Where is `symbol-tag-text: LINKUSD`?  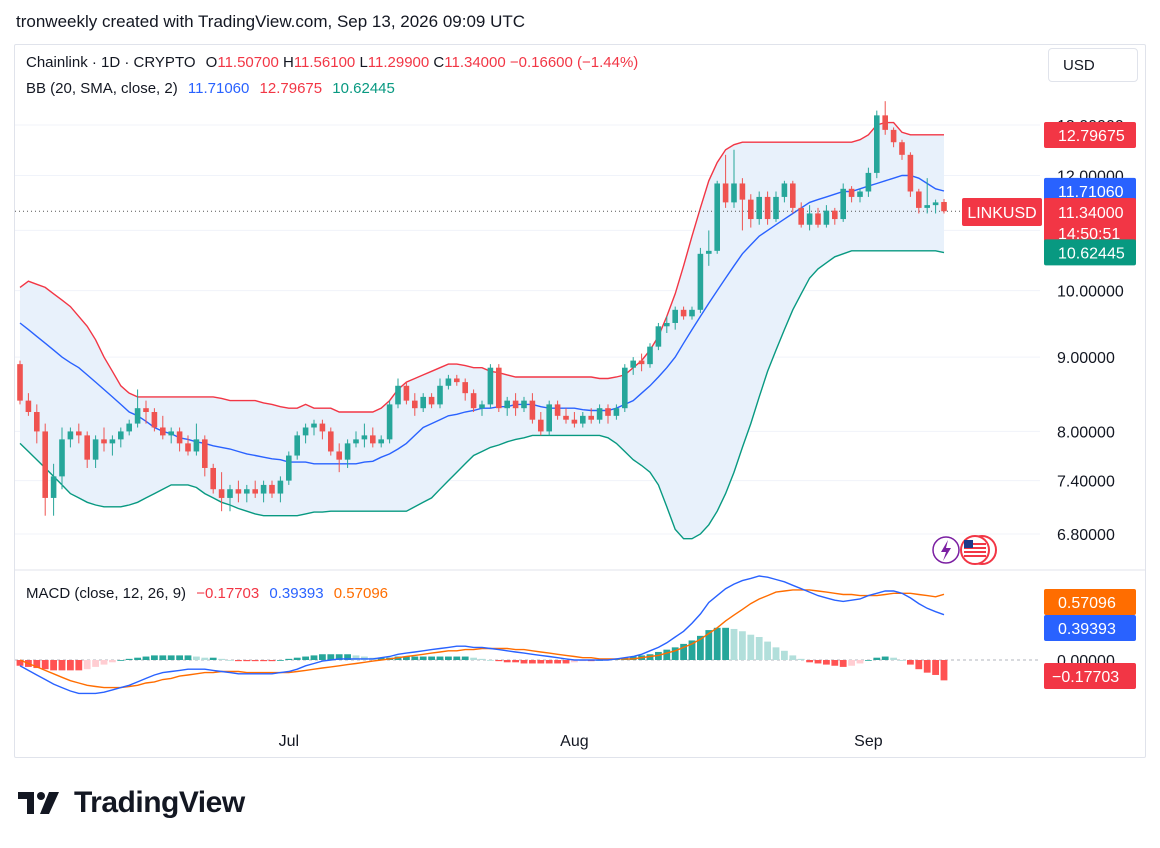 symbol-tag-text: LINKUSD is located at coordinates (1001, 213).